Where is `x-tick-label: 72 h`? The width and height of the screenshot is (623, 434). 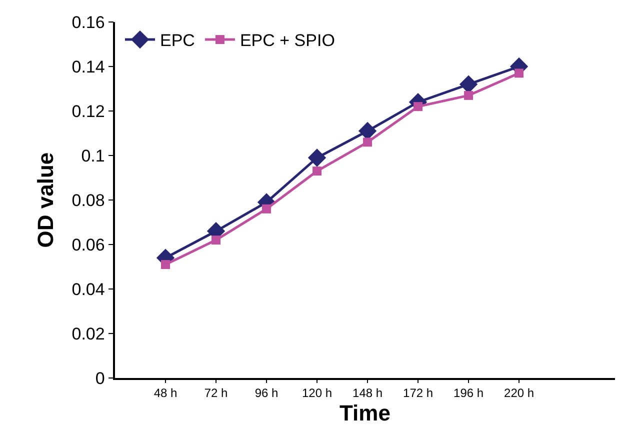
x-tick-label: 72 h is located at coordinates (216, 393).